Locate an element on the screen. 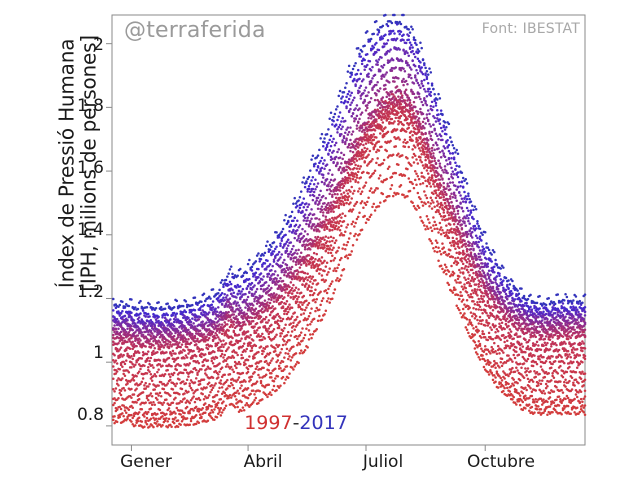 The height and width of the screenshot is (480, 640). y-tick-label: 2 is located at coordinates (98, 45).